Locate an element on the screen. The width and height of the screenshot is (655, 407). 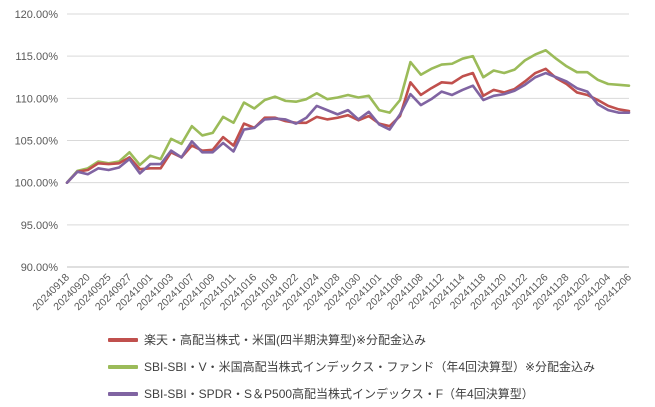
y-tick-label: 105.00% is located at coordinates (37, 142).